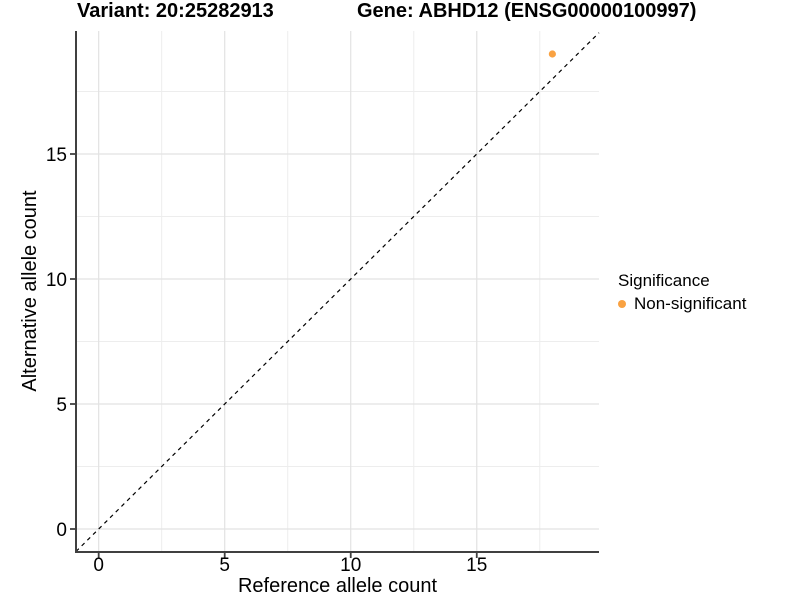 The width and height of the screenshot is (800, 600). I want to click on y-axis-title: Alternative allele count, so click(30, 291).